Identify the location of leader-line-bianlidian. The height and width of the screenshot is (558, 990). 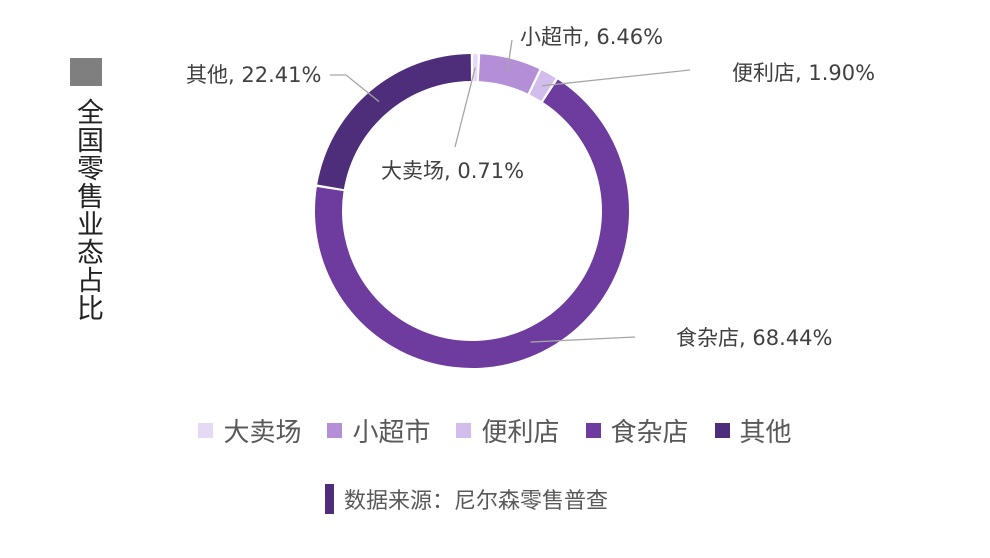
(616, 78).